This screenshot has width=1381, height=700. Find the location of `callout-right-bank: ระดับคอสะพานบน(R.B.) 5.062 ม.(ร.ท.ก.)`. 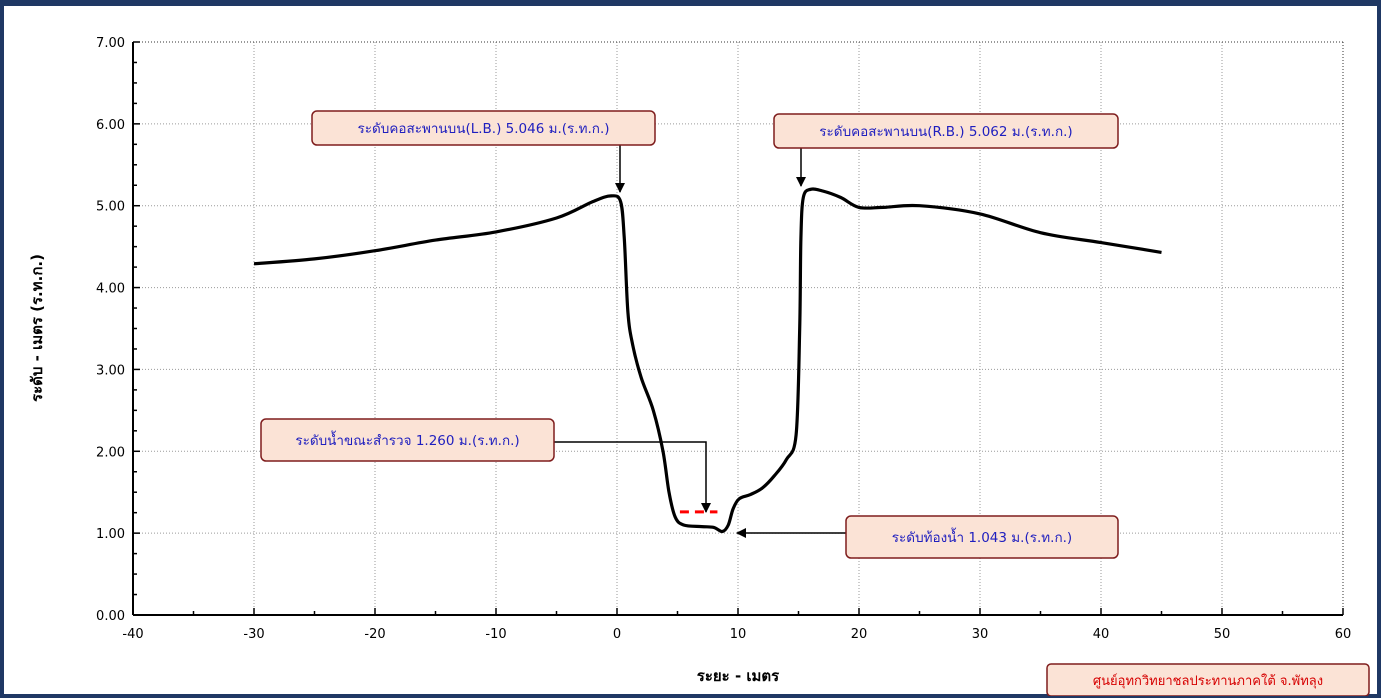

callout-right-bank: ระดับคอสะพานบน(R.B.) 5.062 ม.(ร.ท.ก.) is located at coordinates (946, 150).